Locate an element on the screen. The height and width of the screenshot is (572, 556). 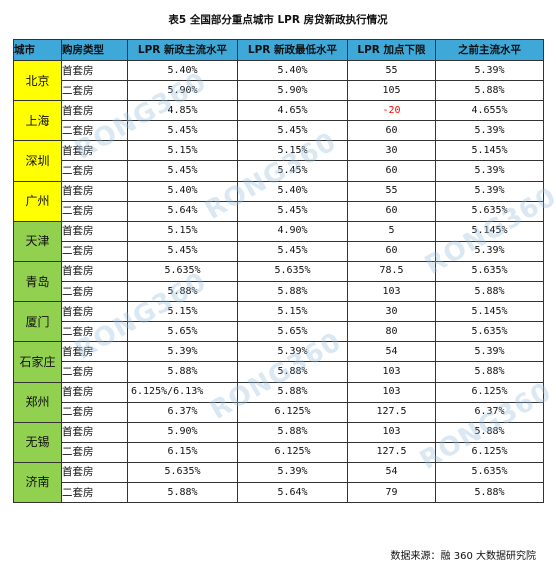
table-row: 石家庄 首套房 5.39% 5.39% 54 5.39% is located at coordinates (278, 362).